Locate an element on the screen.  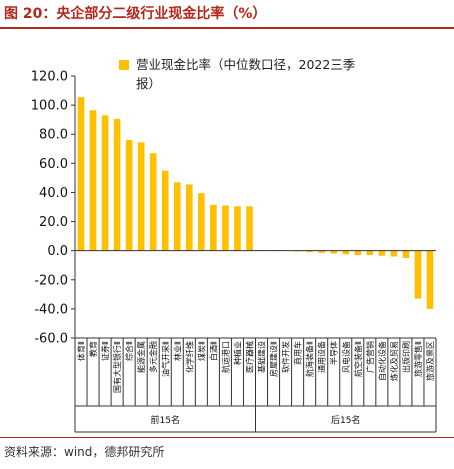
x-tick-label: 能源金属 is located at coordinates (141, 357).